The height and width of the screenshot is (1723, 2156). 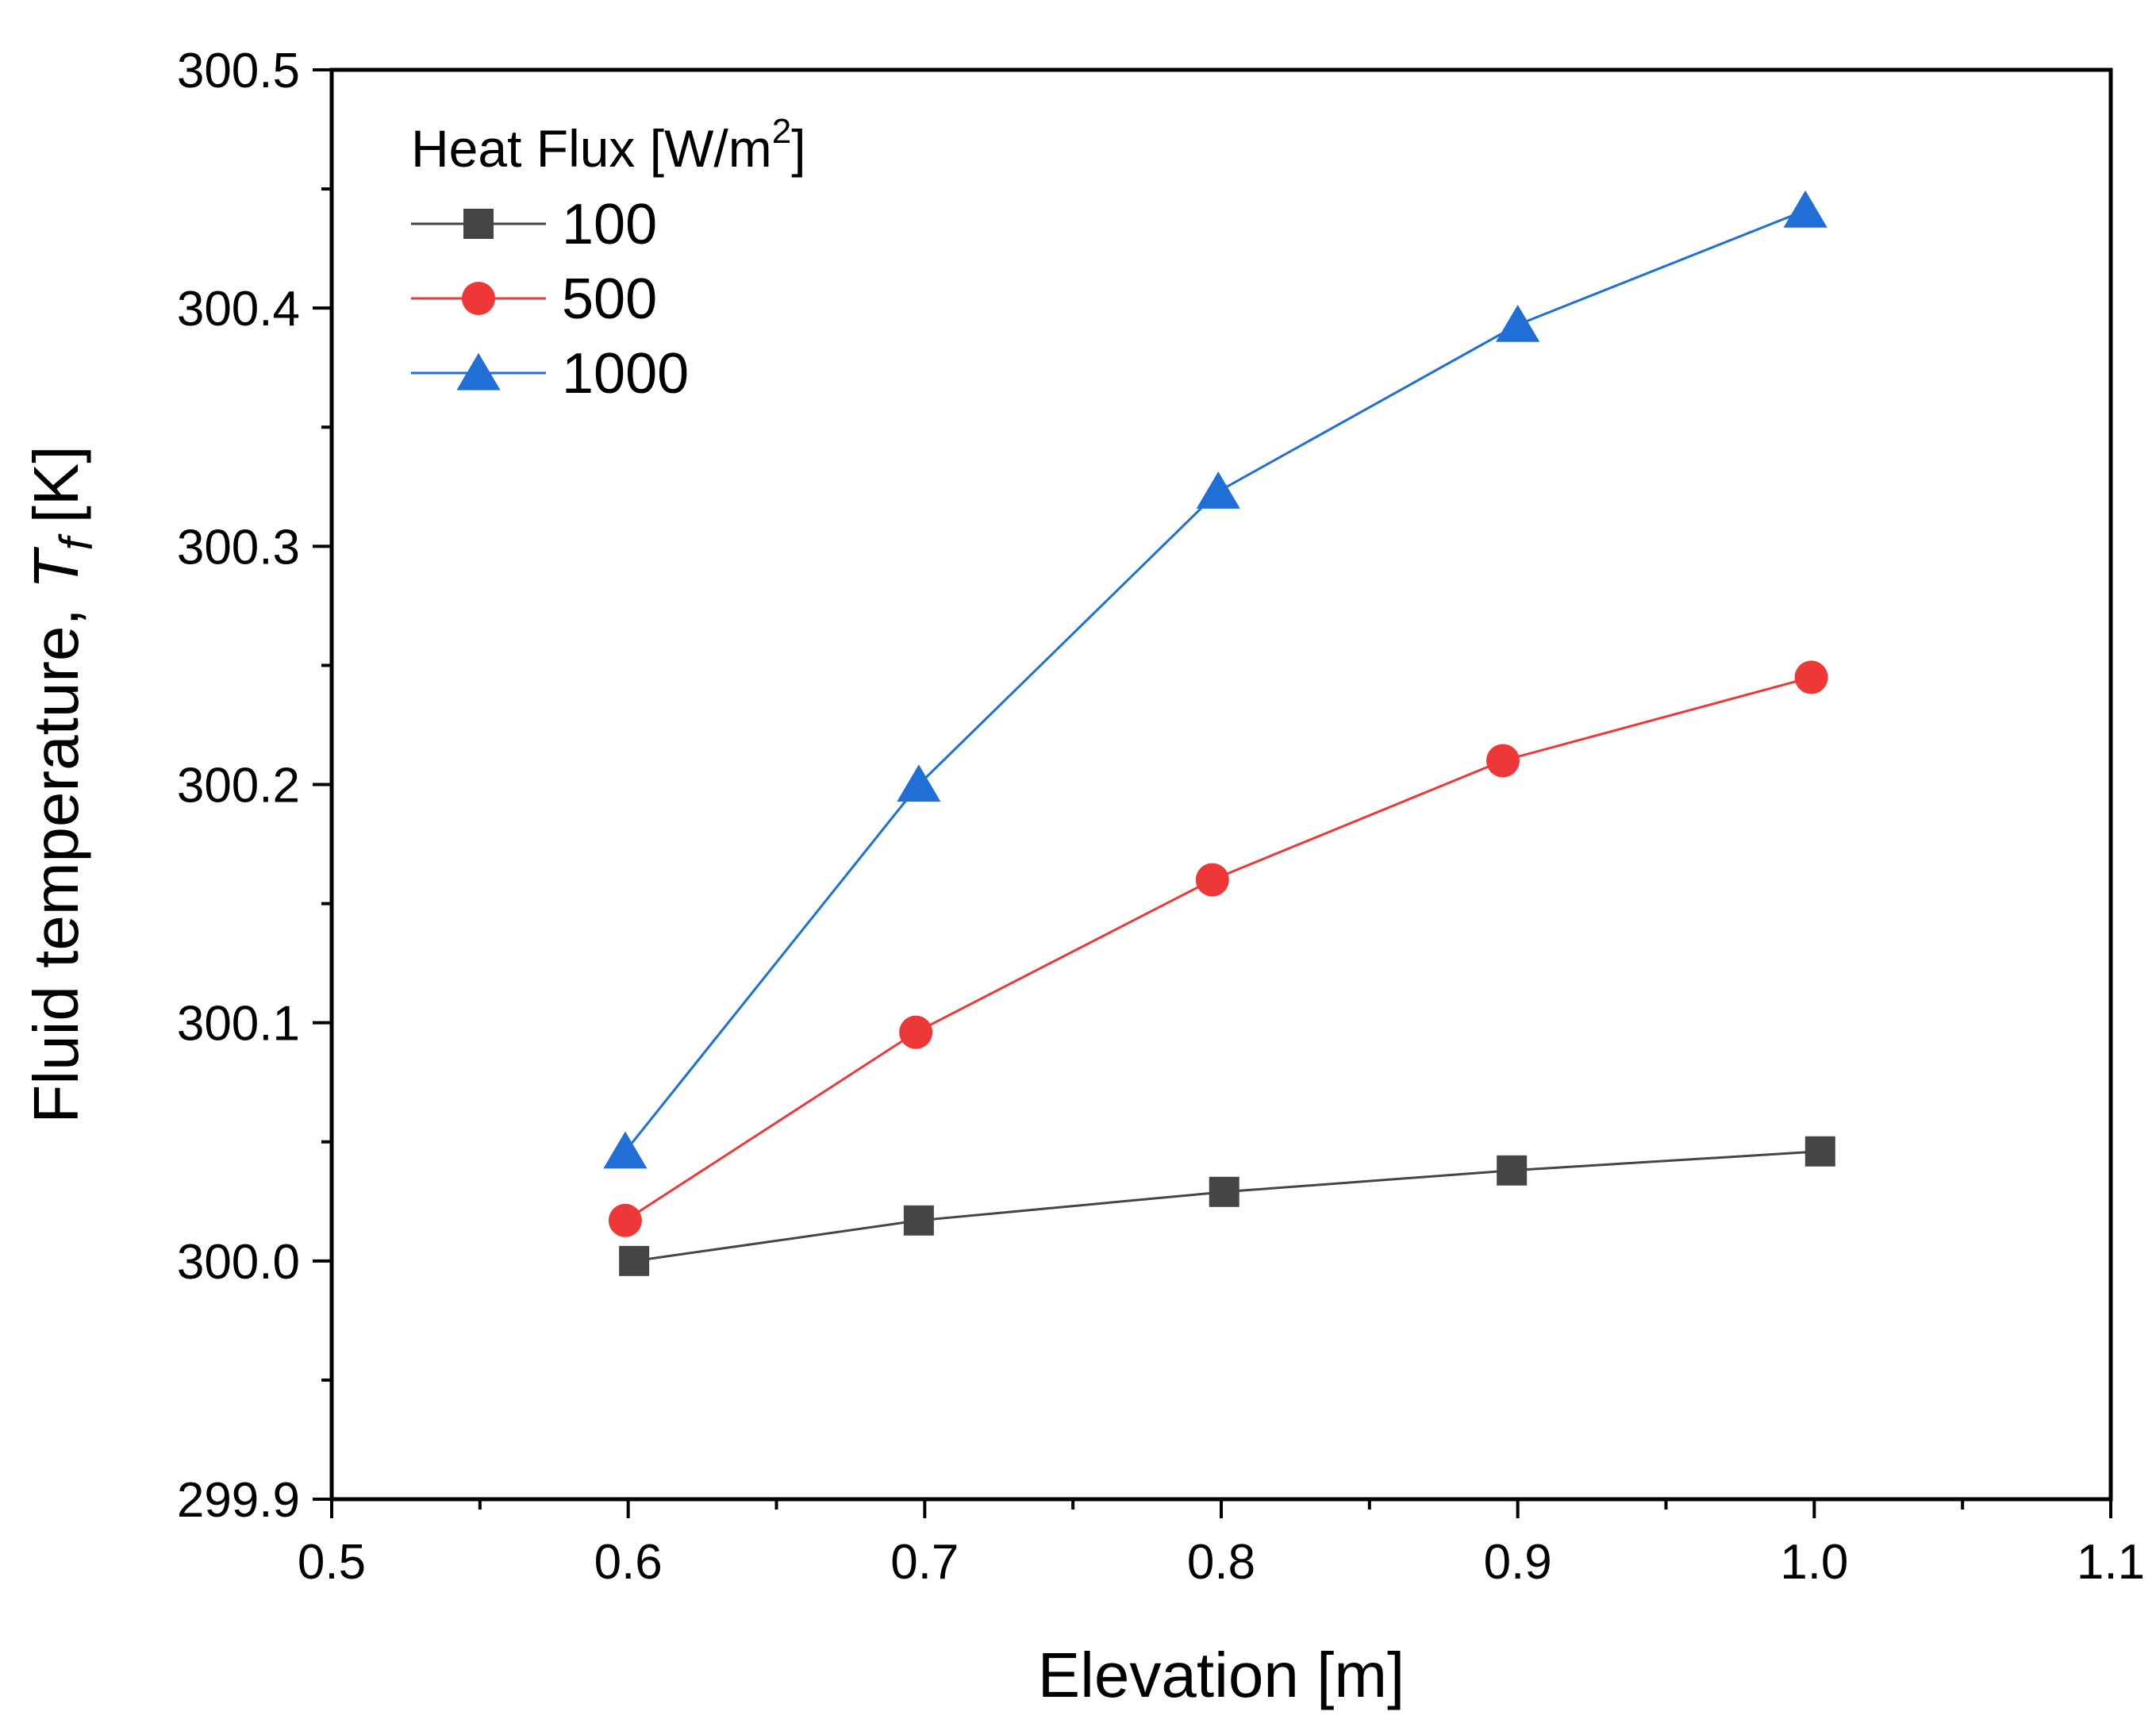 I want to click on legend-entries: 100 500 1000, so click(x=550, y=299).